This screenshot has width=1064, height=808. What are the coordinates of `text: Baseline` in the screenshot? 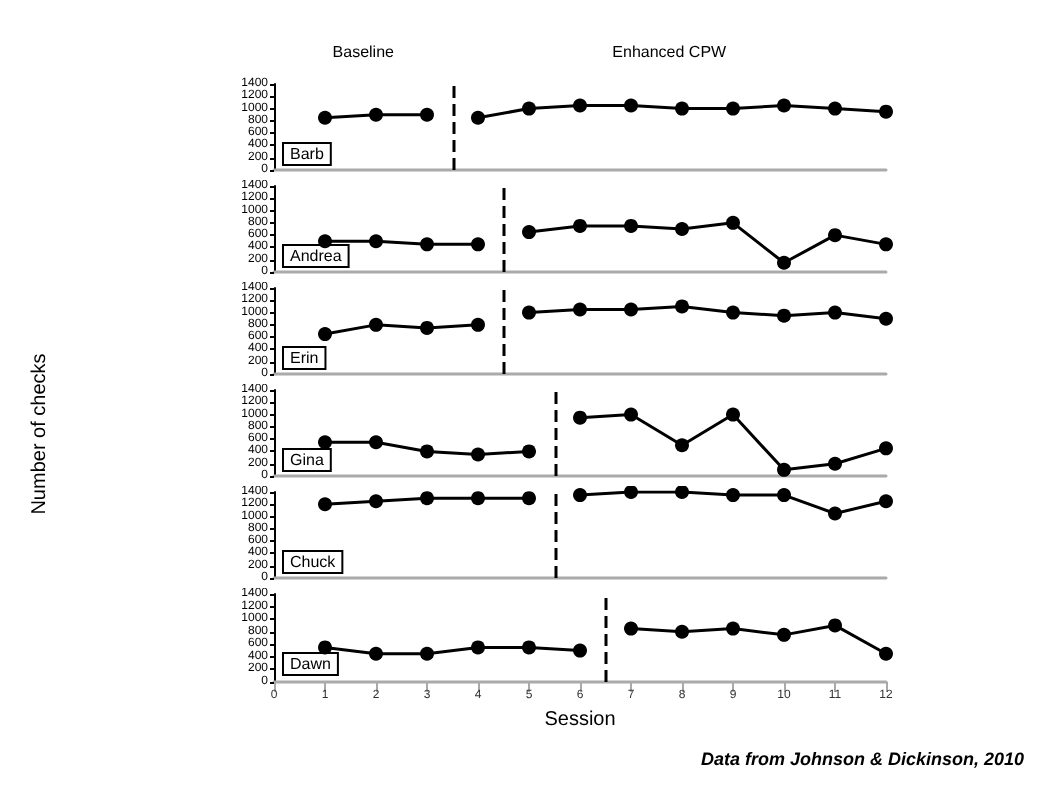 It's located at (364, 52).